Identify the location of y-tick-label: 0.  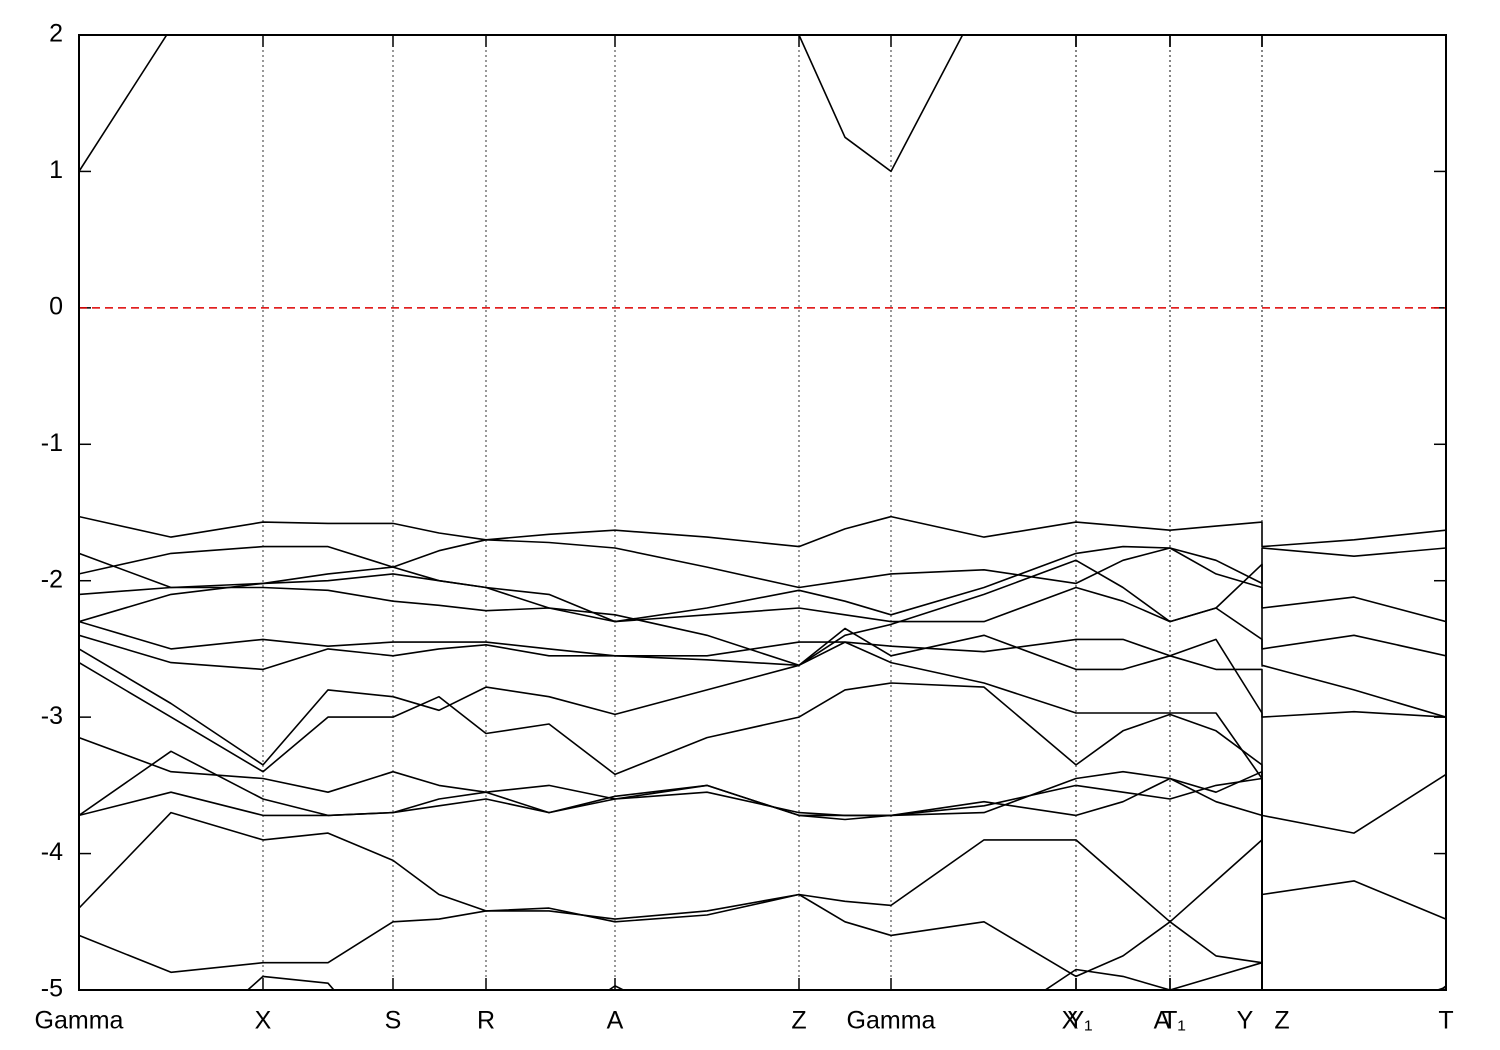
(56, 306).